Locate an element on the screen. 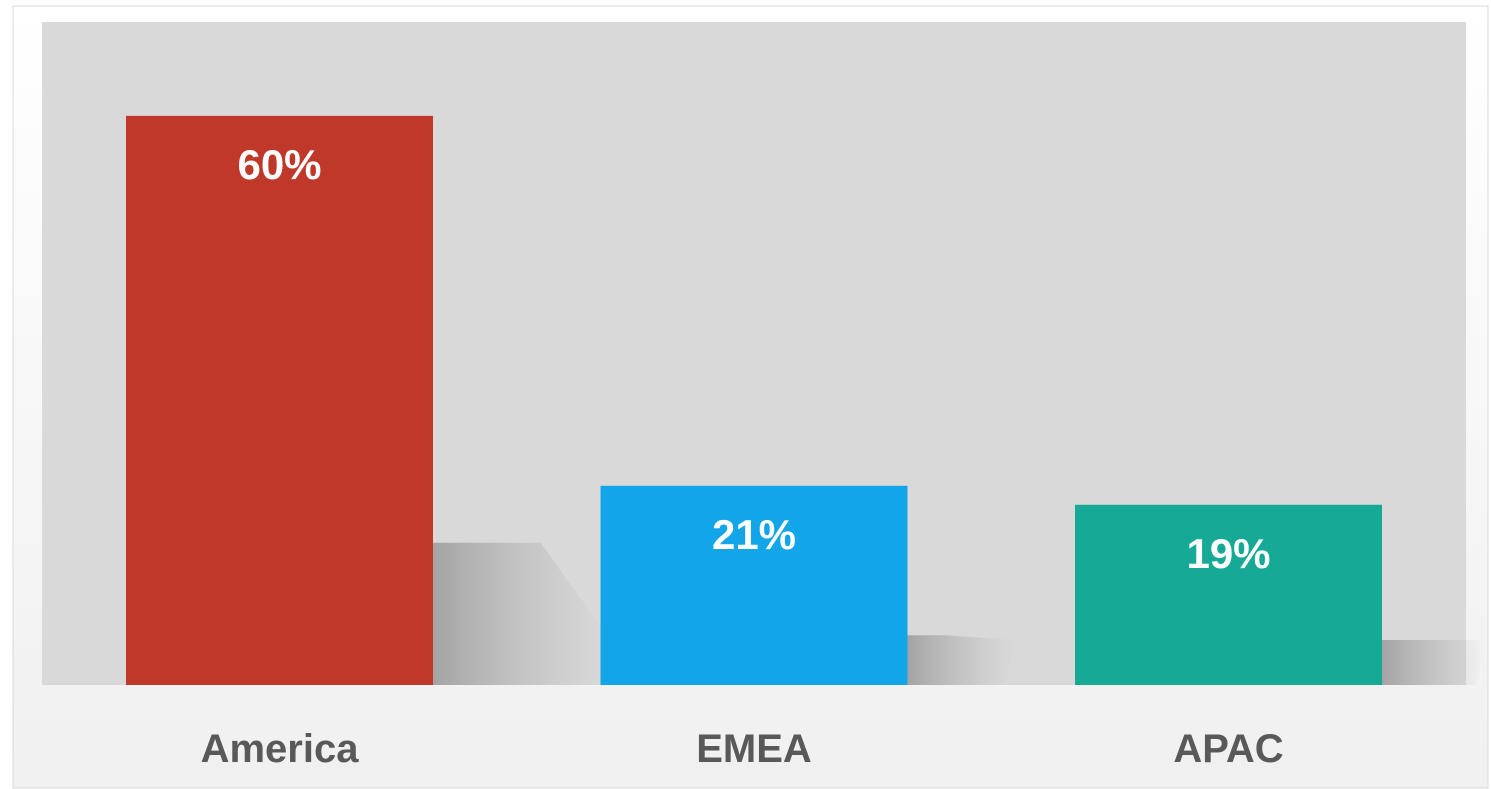  data-label: 60% is located at coordinates (279, 164).